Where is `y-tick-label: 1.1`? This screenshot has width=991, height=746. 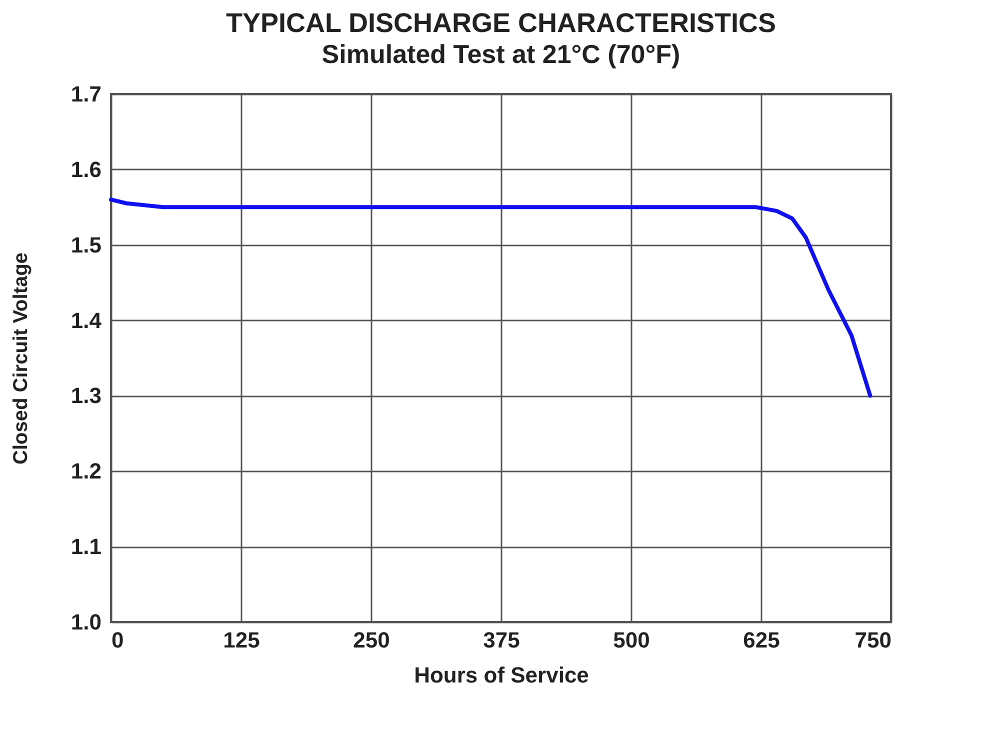 y-tick-label: 1.1 is located at coordinates (86, 547).